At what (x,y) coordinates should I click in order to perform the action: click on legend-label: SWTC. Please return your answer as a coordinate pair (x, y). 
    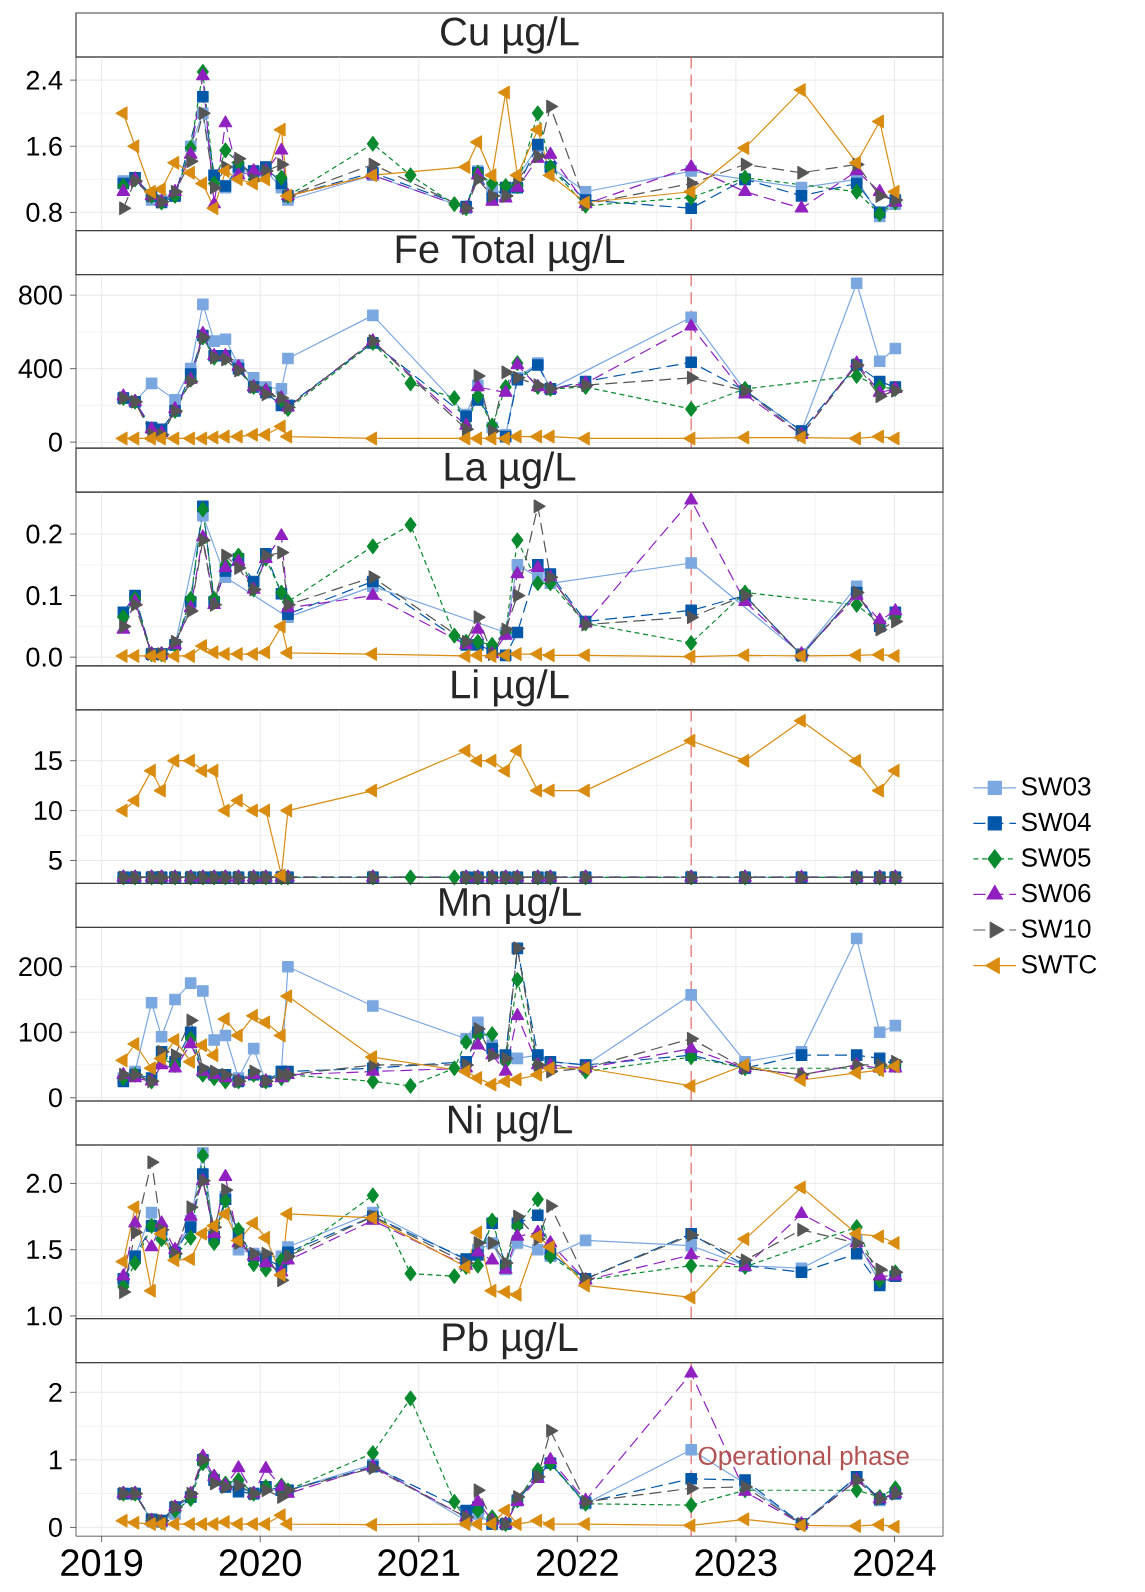
    Looking at the image, I should click on (1059, 964).